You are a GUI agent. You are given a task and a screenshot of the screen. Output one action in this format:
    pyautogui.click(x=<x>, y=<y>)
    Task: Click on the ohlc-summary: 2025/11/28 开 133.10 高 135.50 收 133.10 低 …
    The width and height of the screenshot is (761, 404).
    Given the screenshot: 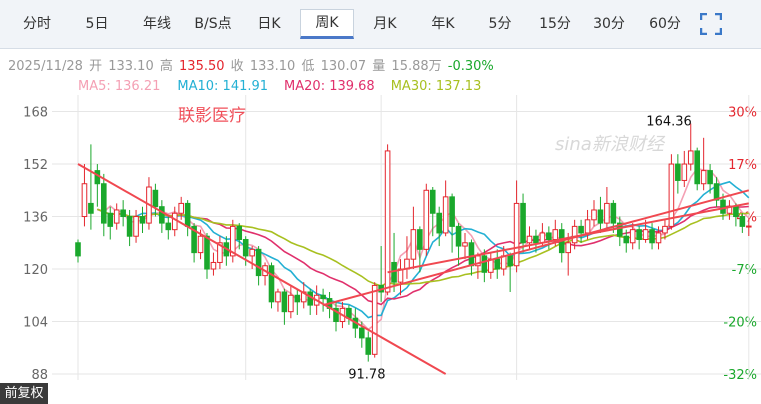 What is the action you would take?
    pyautogui.click(x=252, y=64)
    